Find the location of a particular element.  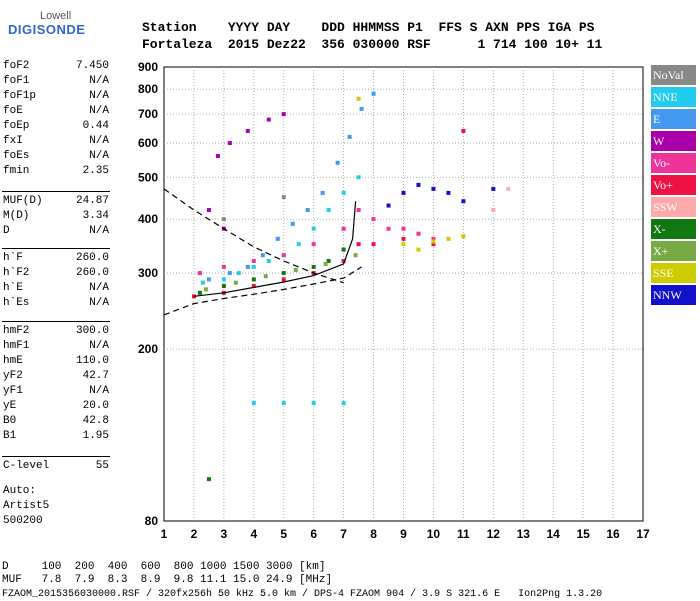

x-tick-label: 17 is located at coordinates (643, 534).